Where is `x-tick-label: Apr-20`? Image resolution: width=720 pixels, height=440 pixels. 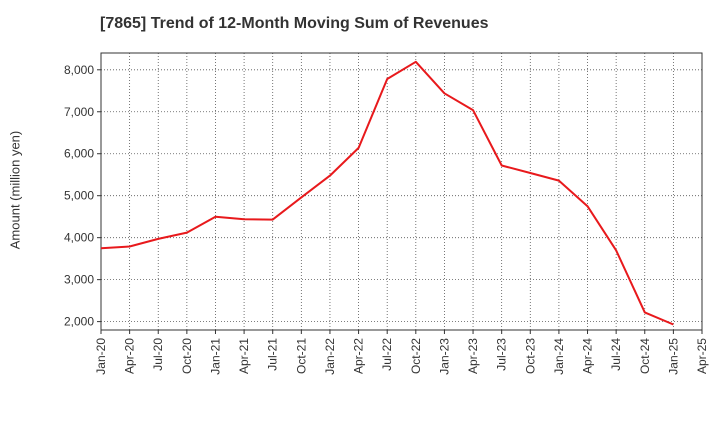
x-tick-label: Apr-20 is located at coordinates (130, 356).